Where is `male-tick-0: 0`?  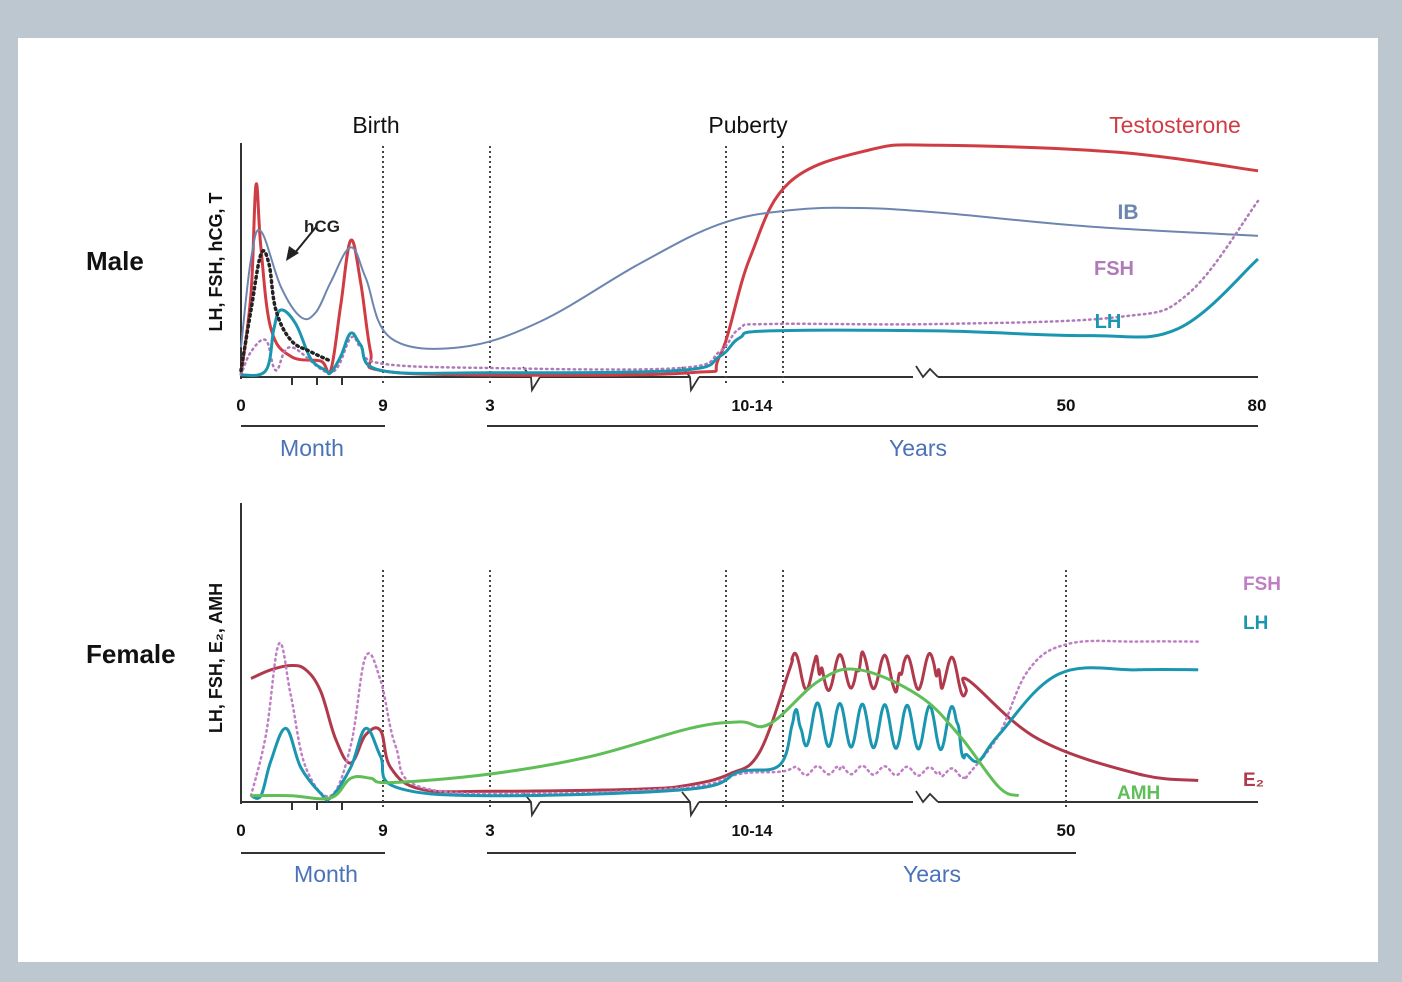 male-tick-0: 0 is located at coordinates (240, 405).